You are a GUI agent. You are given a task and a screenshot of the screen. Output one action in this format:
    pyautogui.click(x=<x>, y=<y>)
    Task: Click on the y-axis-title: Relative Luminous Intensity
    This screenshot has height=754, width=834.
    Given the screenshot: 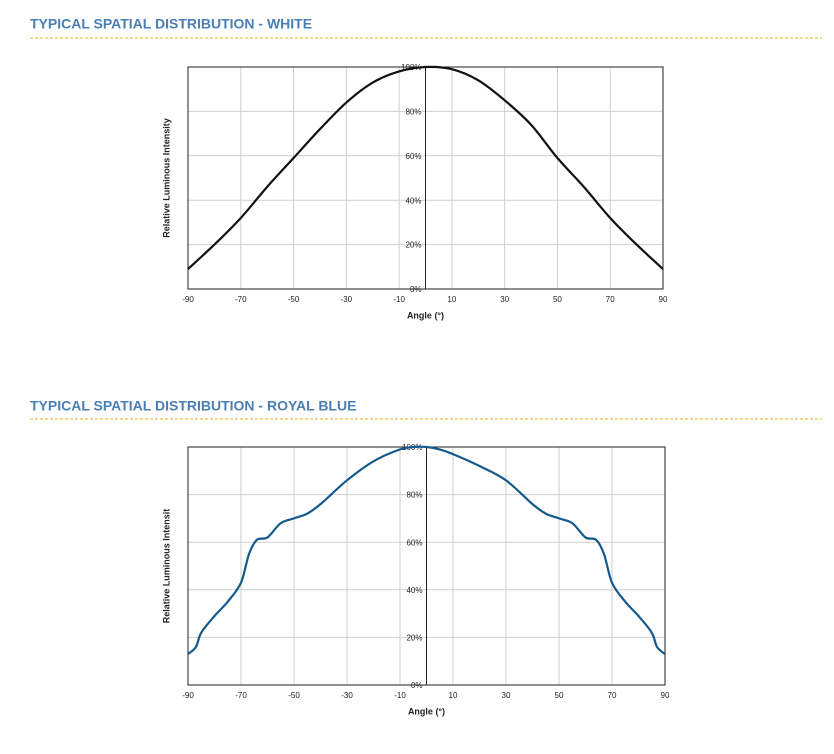 What is the action you would take?
    pyautogui.click(x=166, y=178)
    